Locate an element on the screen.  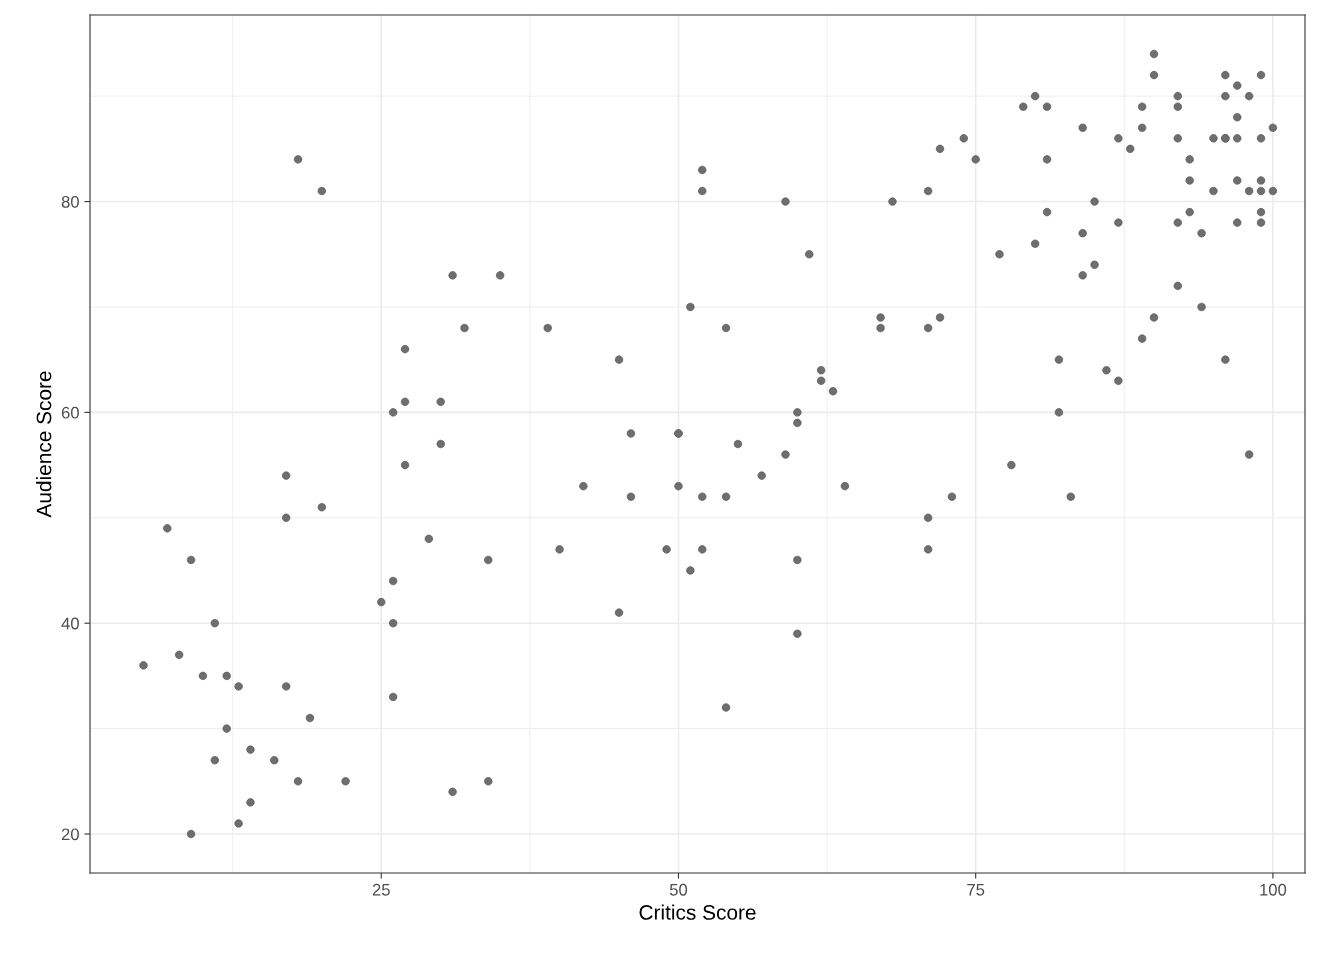
y-tick-label: 80 is located at coordinates (70, 201).